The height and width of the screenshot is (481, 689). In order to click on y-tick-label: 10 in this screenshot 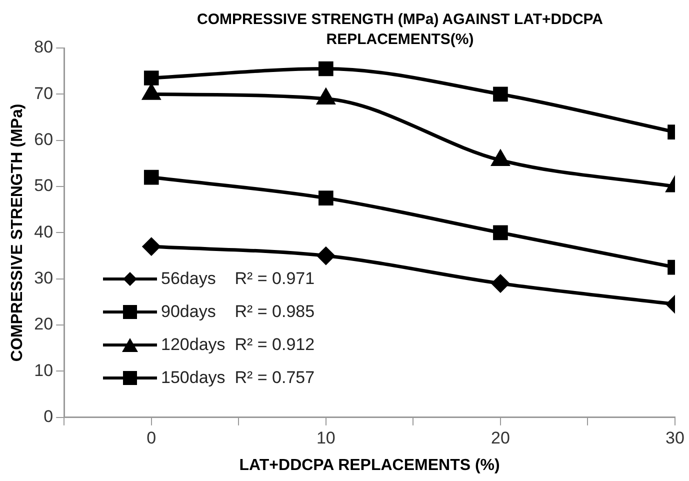, I will do `click(44, 370)`.